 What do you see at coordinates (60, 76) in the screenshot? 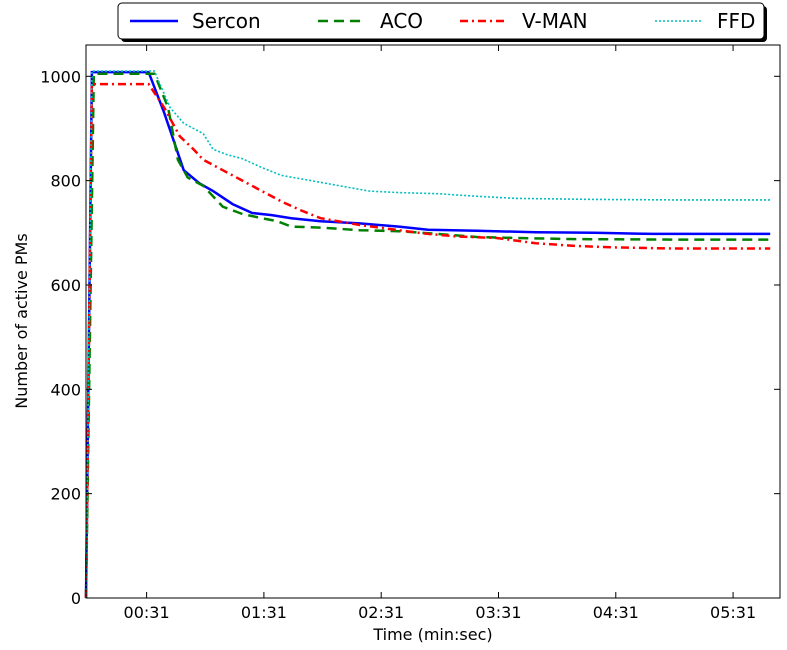
I see `y-tick-label: 1000` at bounding box center [60, 76].